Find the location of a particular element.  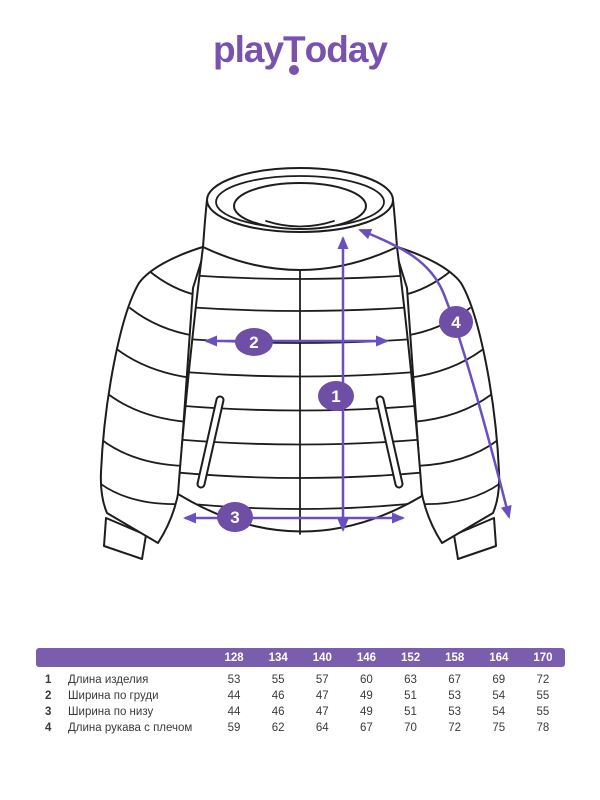

cell-value: 57 is located at coordinates (322, 680).